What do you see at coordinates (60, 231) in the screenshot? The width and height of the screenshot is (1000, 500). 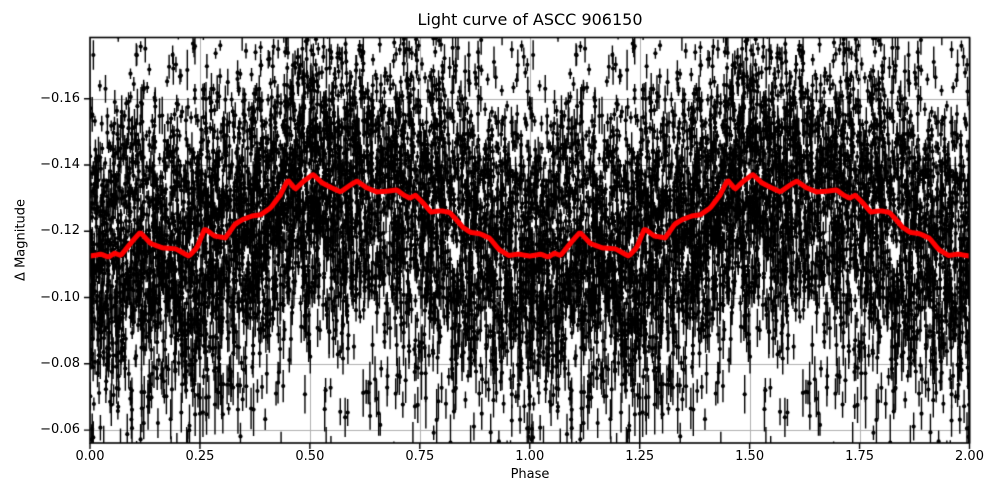 I see `y-tick-label: −0.12` at bounding box center [60, 231].